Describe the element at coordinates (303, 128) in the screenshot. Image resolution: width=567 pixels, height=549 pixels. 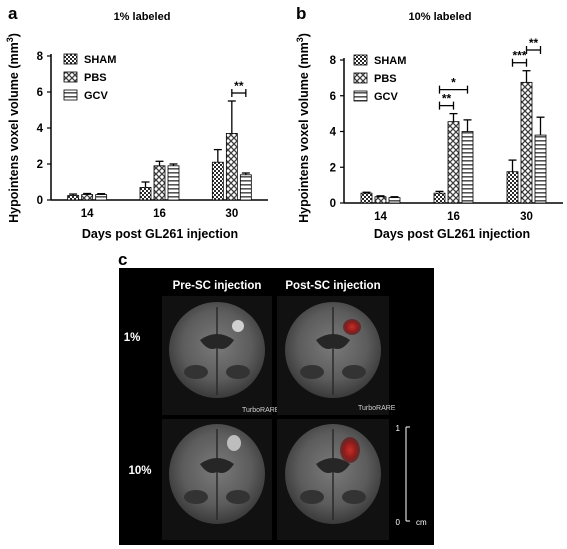
I see `panel-b-y-axis-label: Hypointens voxel volume (mm3)` at that location.